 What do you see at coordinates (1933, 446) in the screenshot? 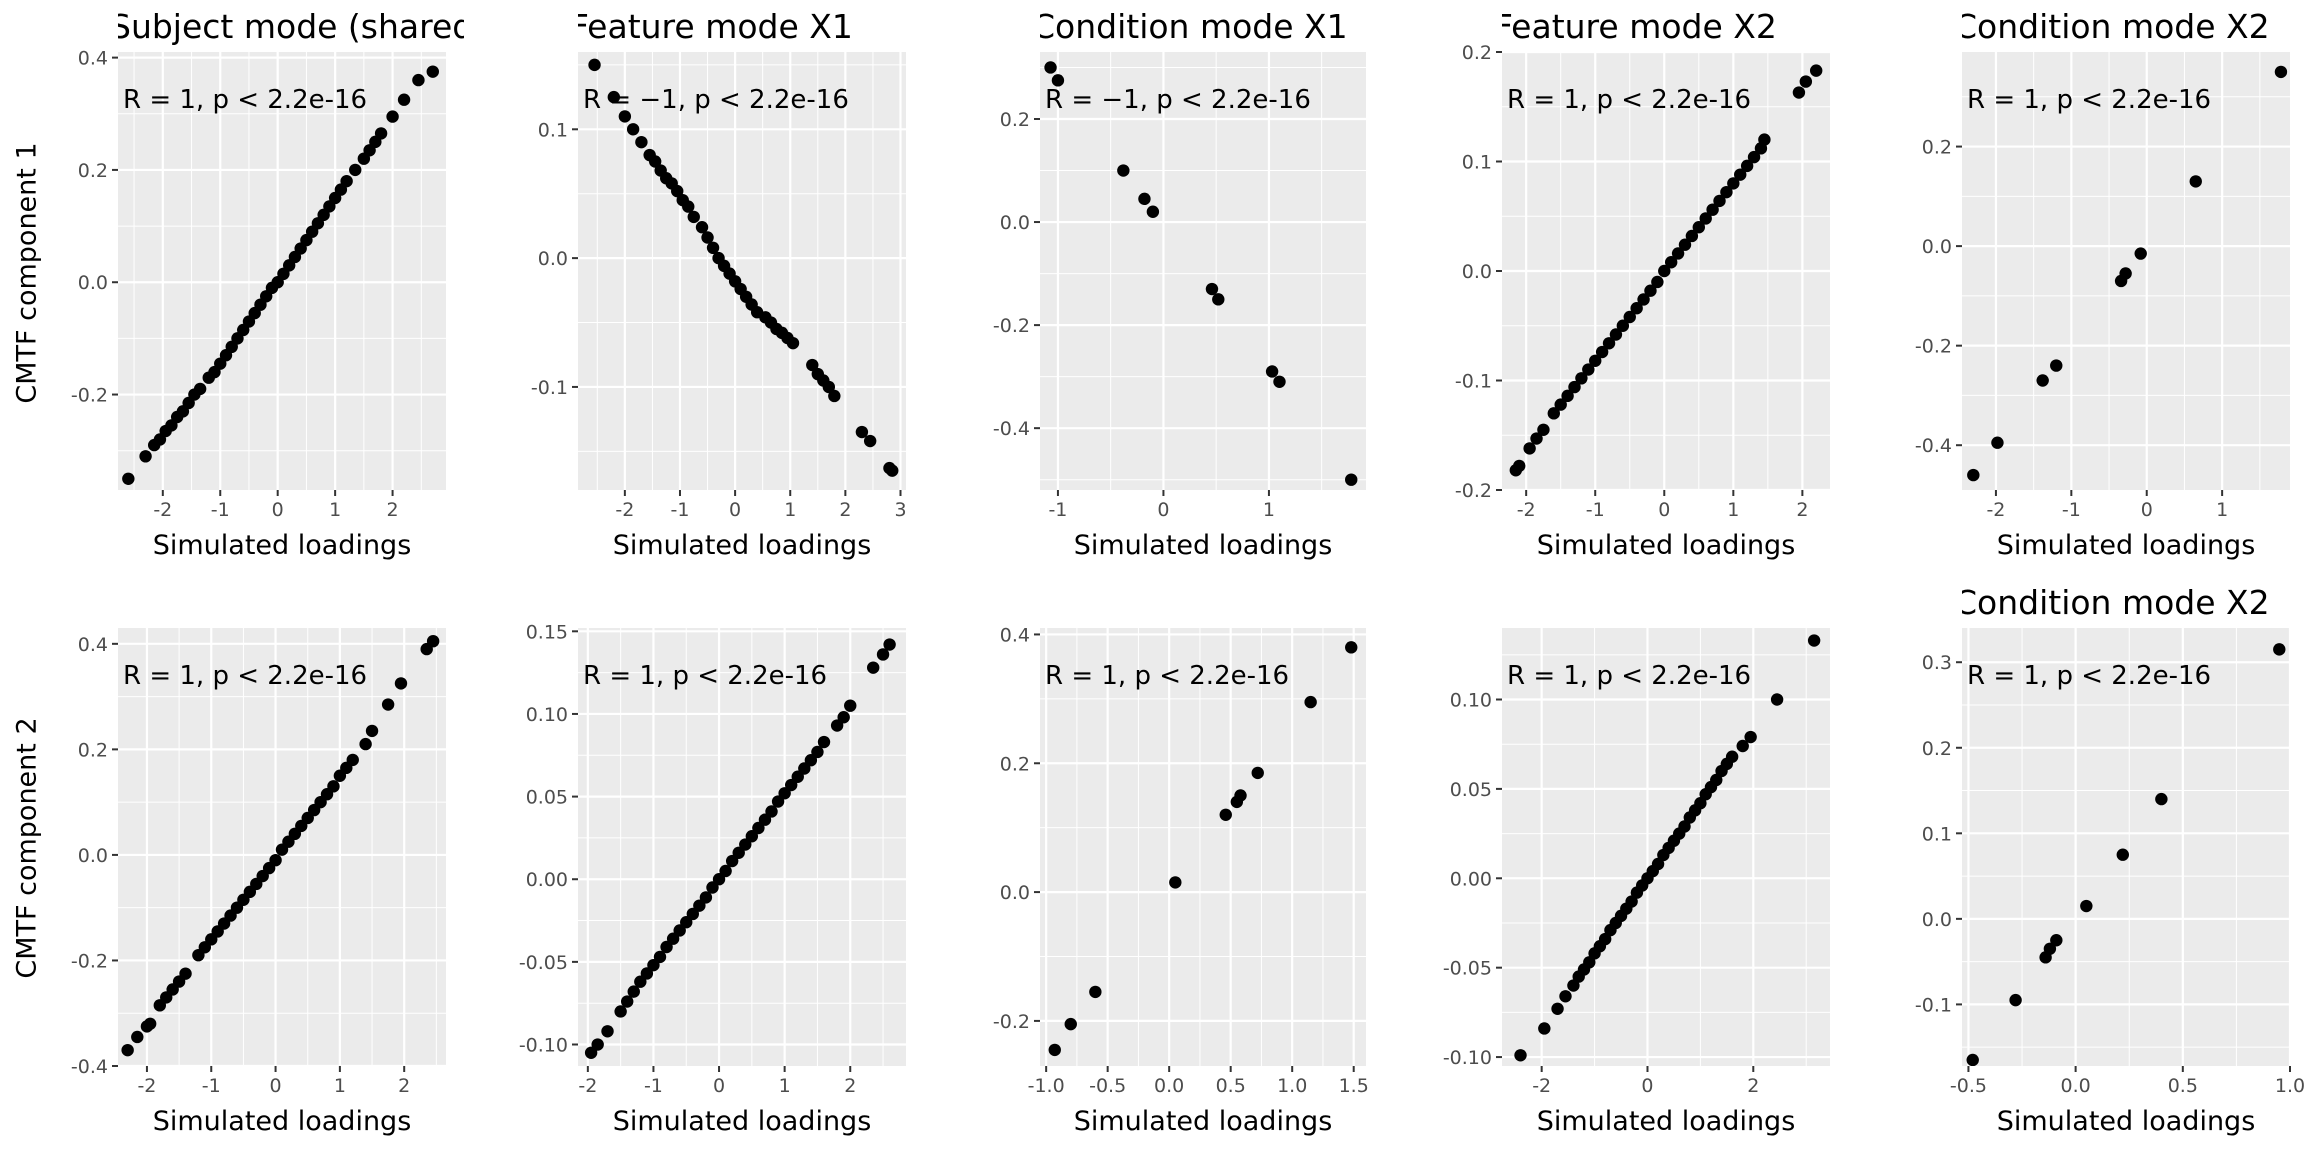
I see `panel-5-y-tick-label: -0.4` at bounding box center [1933, 446].